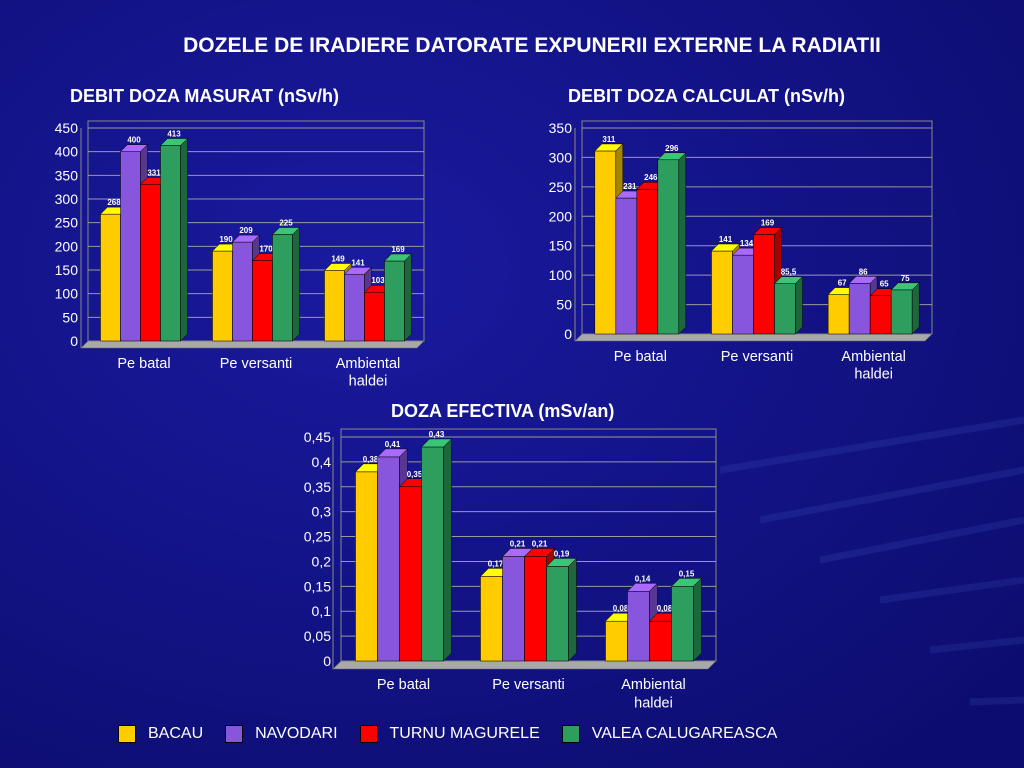 This screenshot has height=768, width=1024. What do you see at coordinates (154, 172) in the screenshot?
I see `data-label: 331` at bounding box center [154, 172].